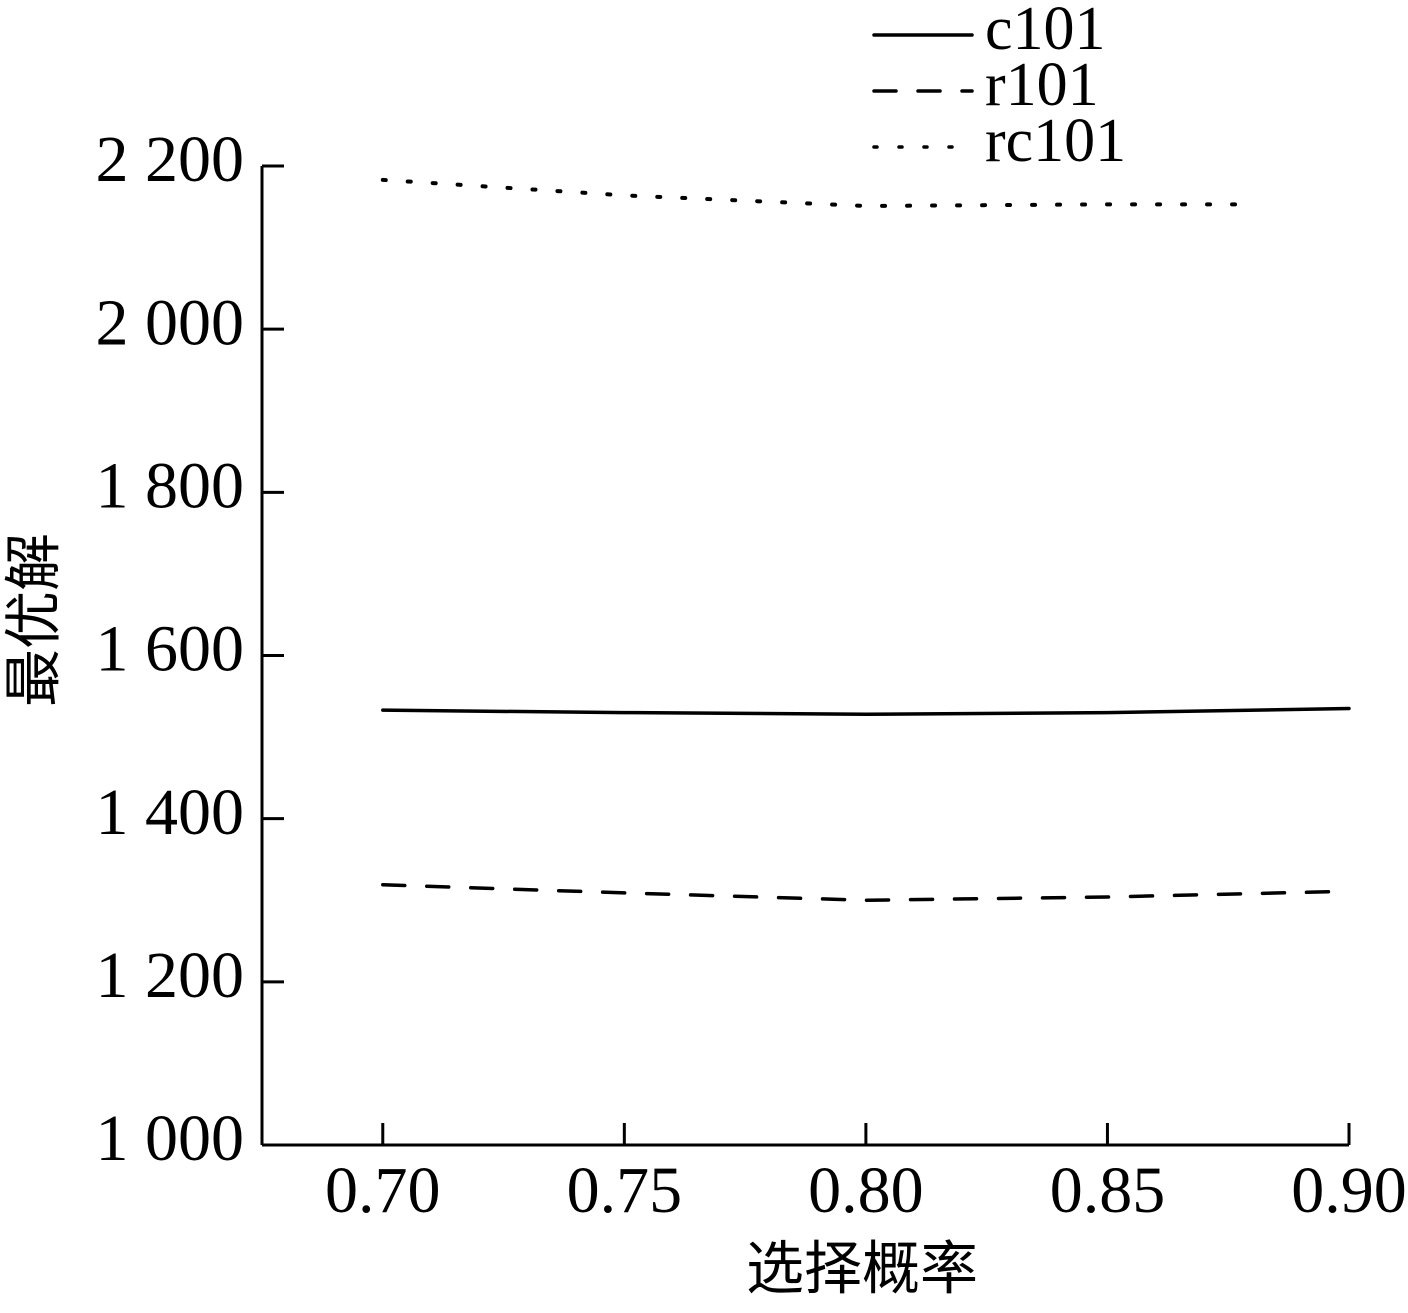 This screenshot has height=1313, width=1408. Describe the element at coordinates (1349, 1190) in the screenshot. I see `x-tick-label: 0.90` at that location.